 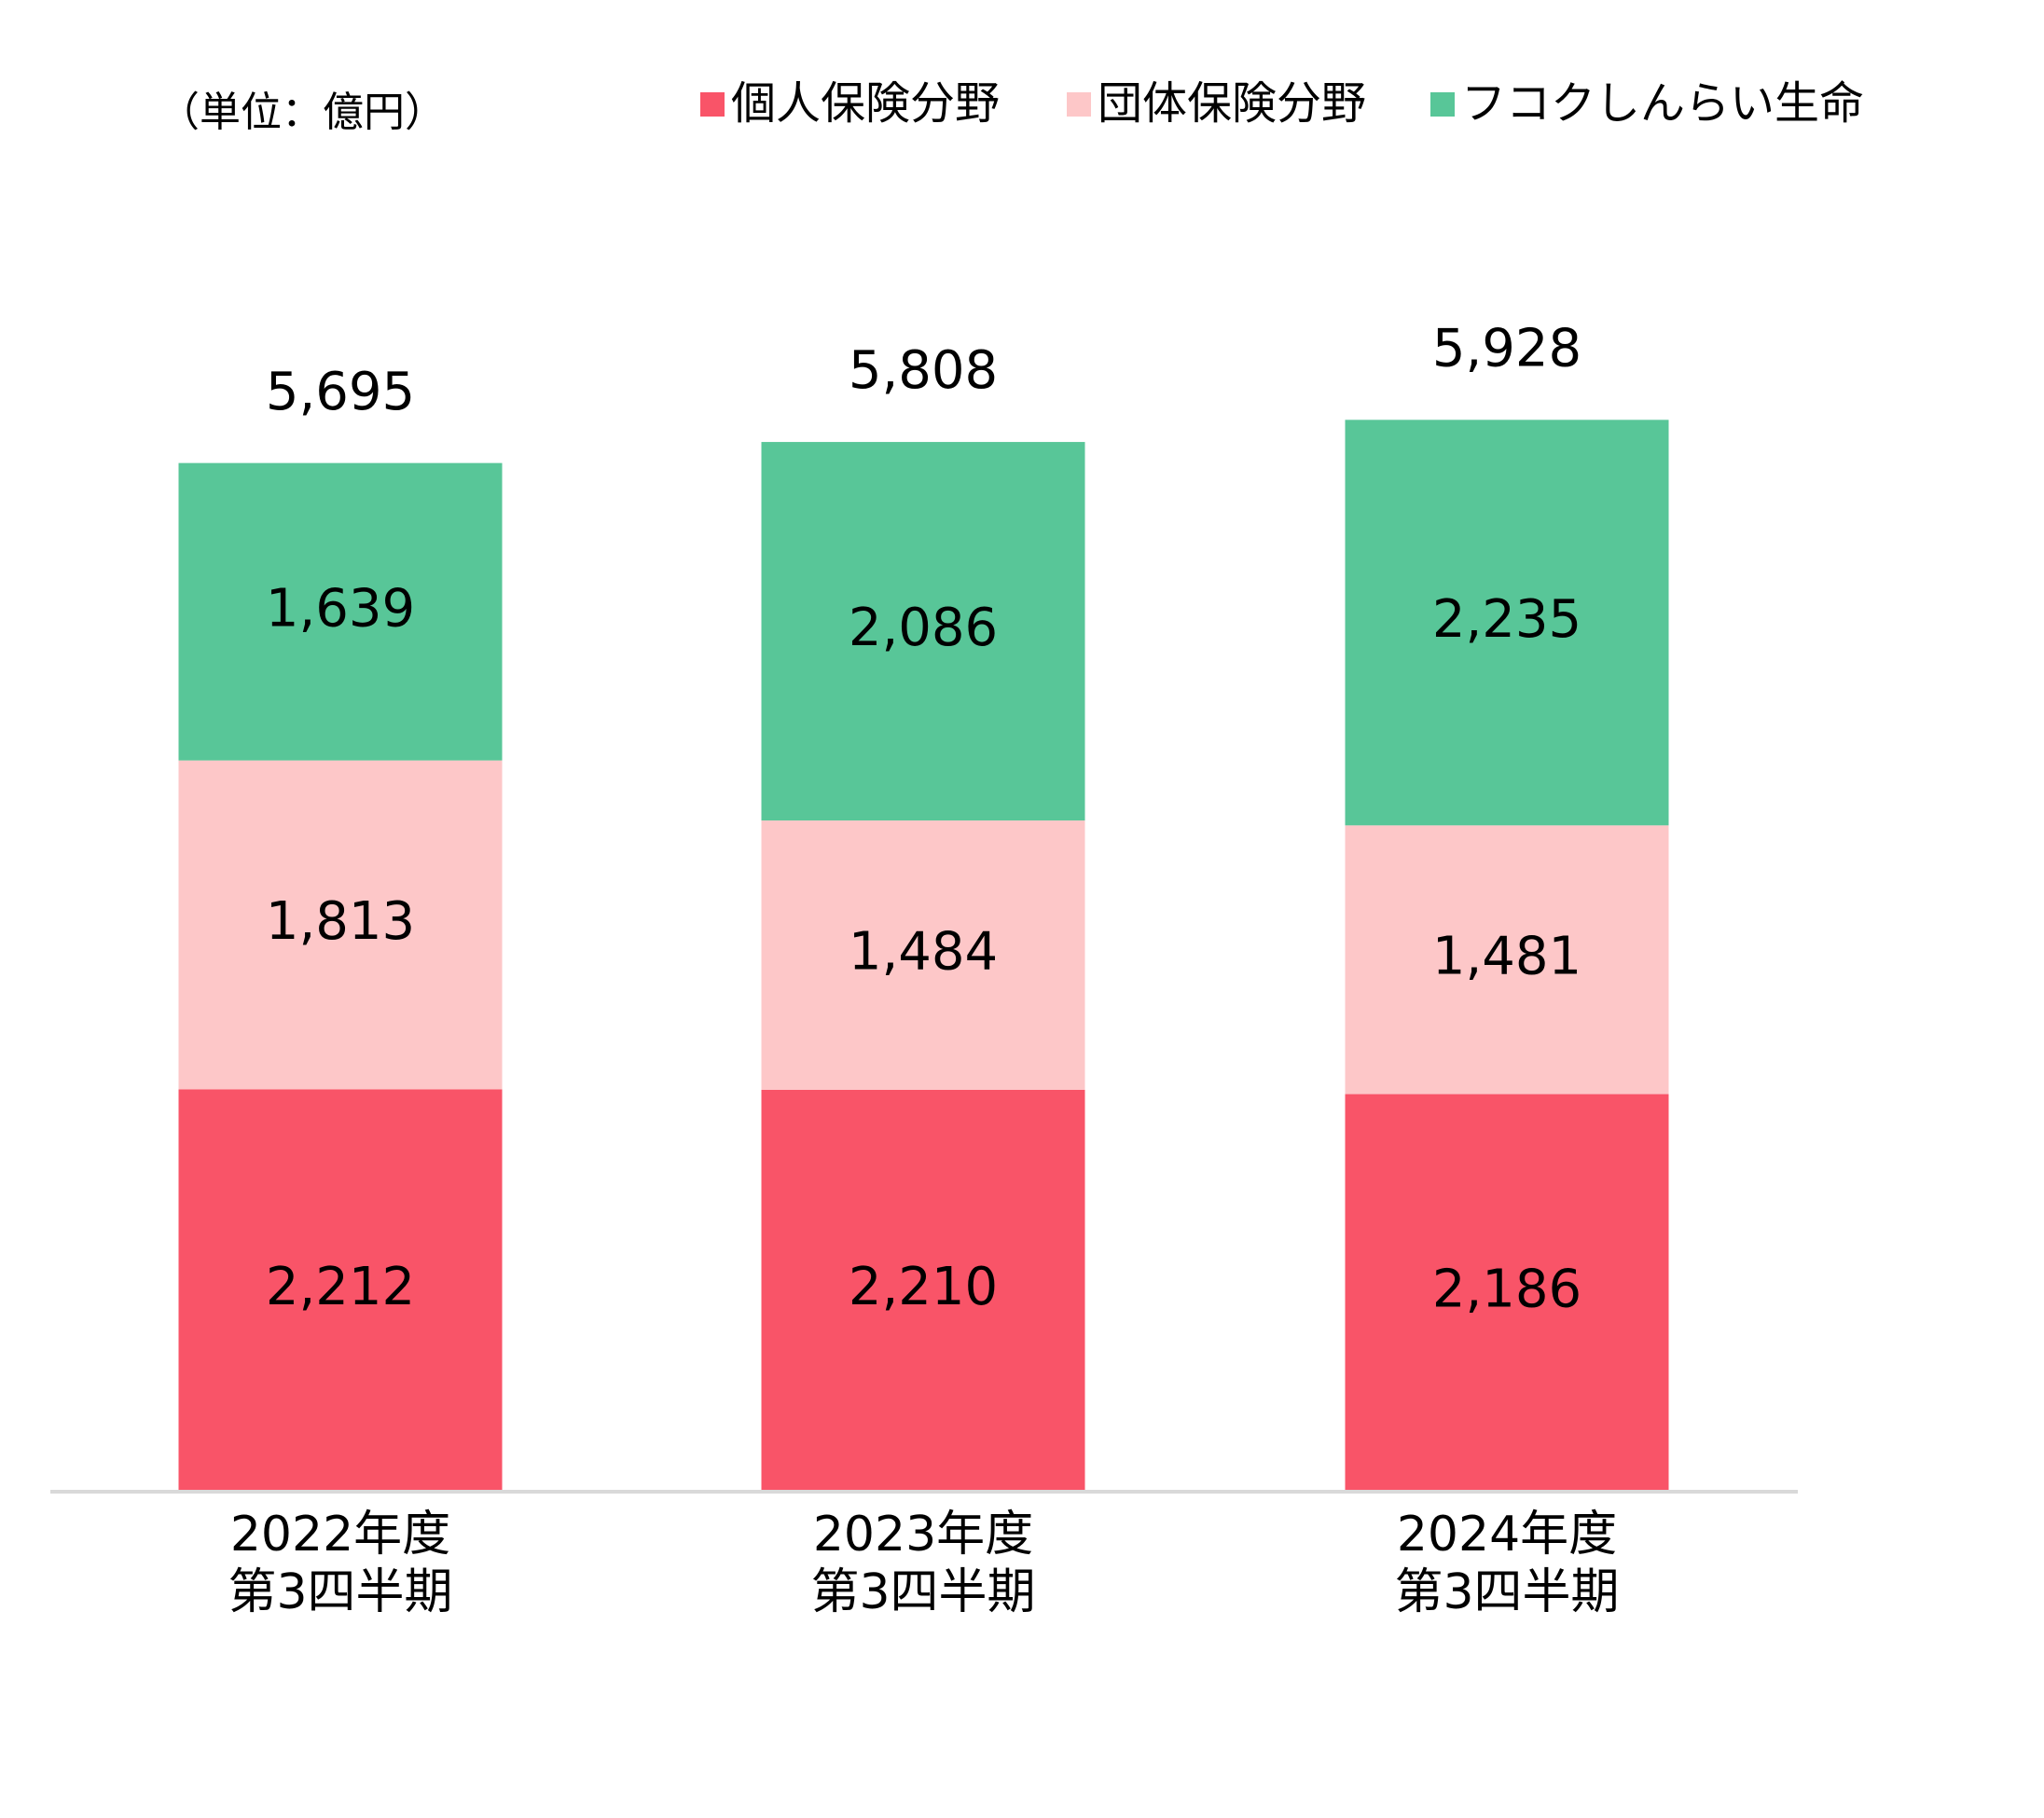 What do you see at coordinates (1506, 619) in the screenshot?
I see `value-label: 2,235` at bounding box center [1506, 619].